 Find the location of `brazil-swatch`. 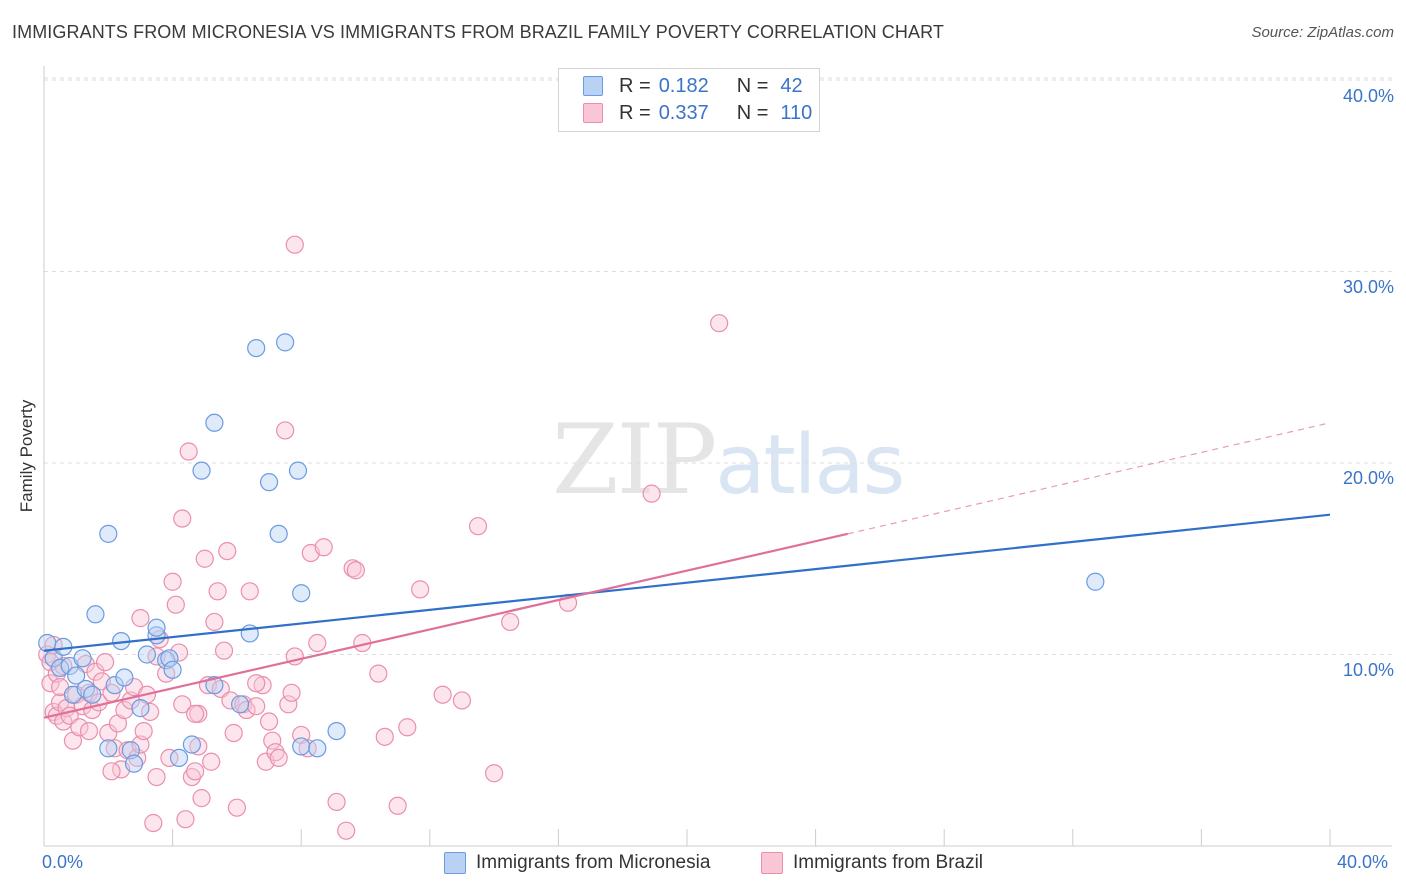

brazil-swatch is located at coordinates (593, 113).